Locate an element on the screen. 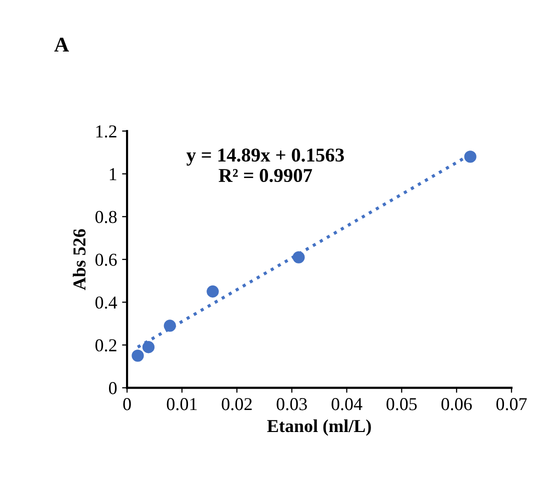 This screenshot has width=550, height=489. annotation: y = 14.89x + 0.1563 R² = 0.9907 is located at coordinates (265, 165).